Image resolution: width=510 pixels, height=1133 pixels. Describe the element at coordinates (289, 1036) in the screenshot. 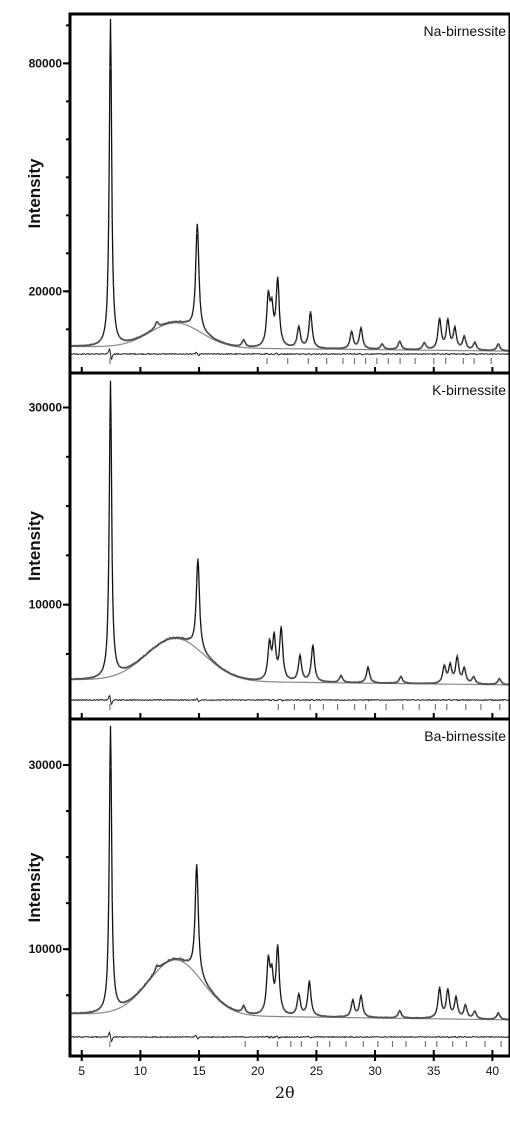

I see `panel-3-difference-line` at that location.